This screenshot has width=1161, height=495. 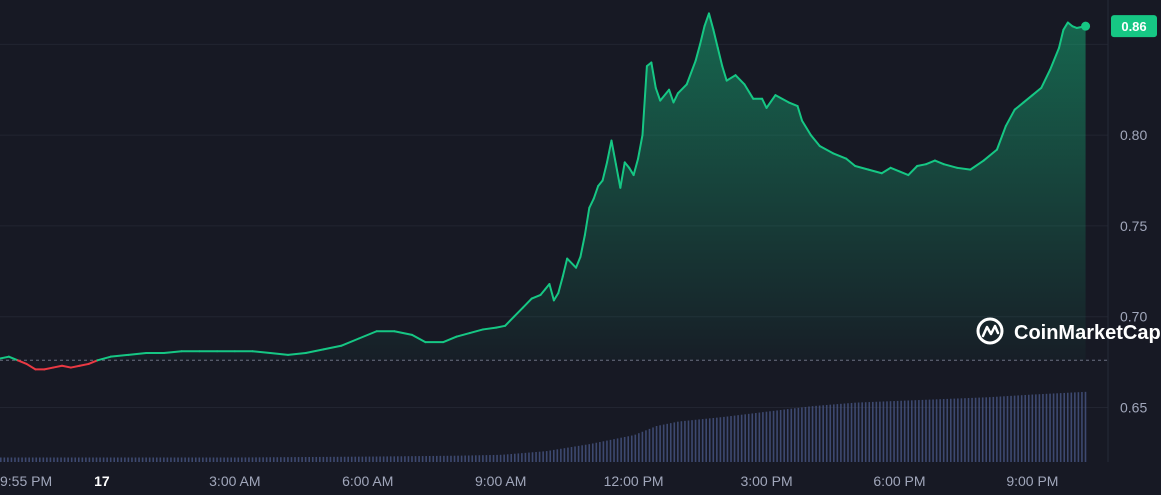 I want to click on y-tick-label: 0.80, so click(x=1133, y=135).